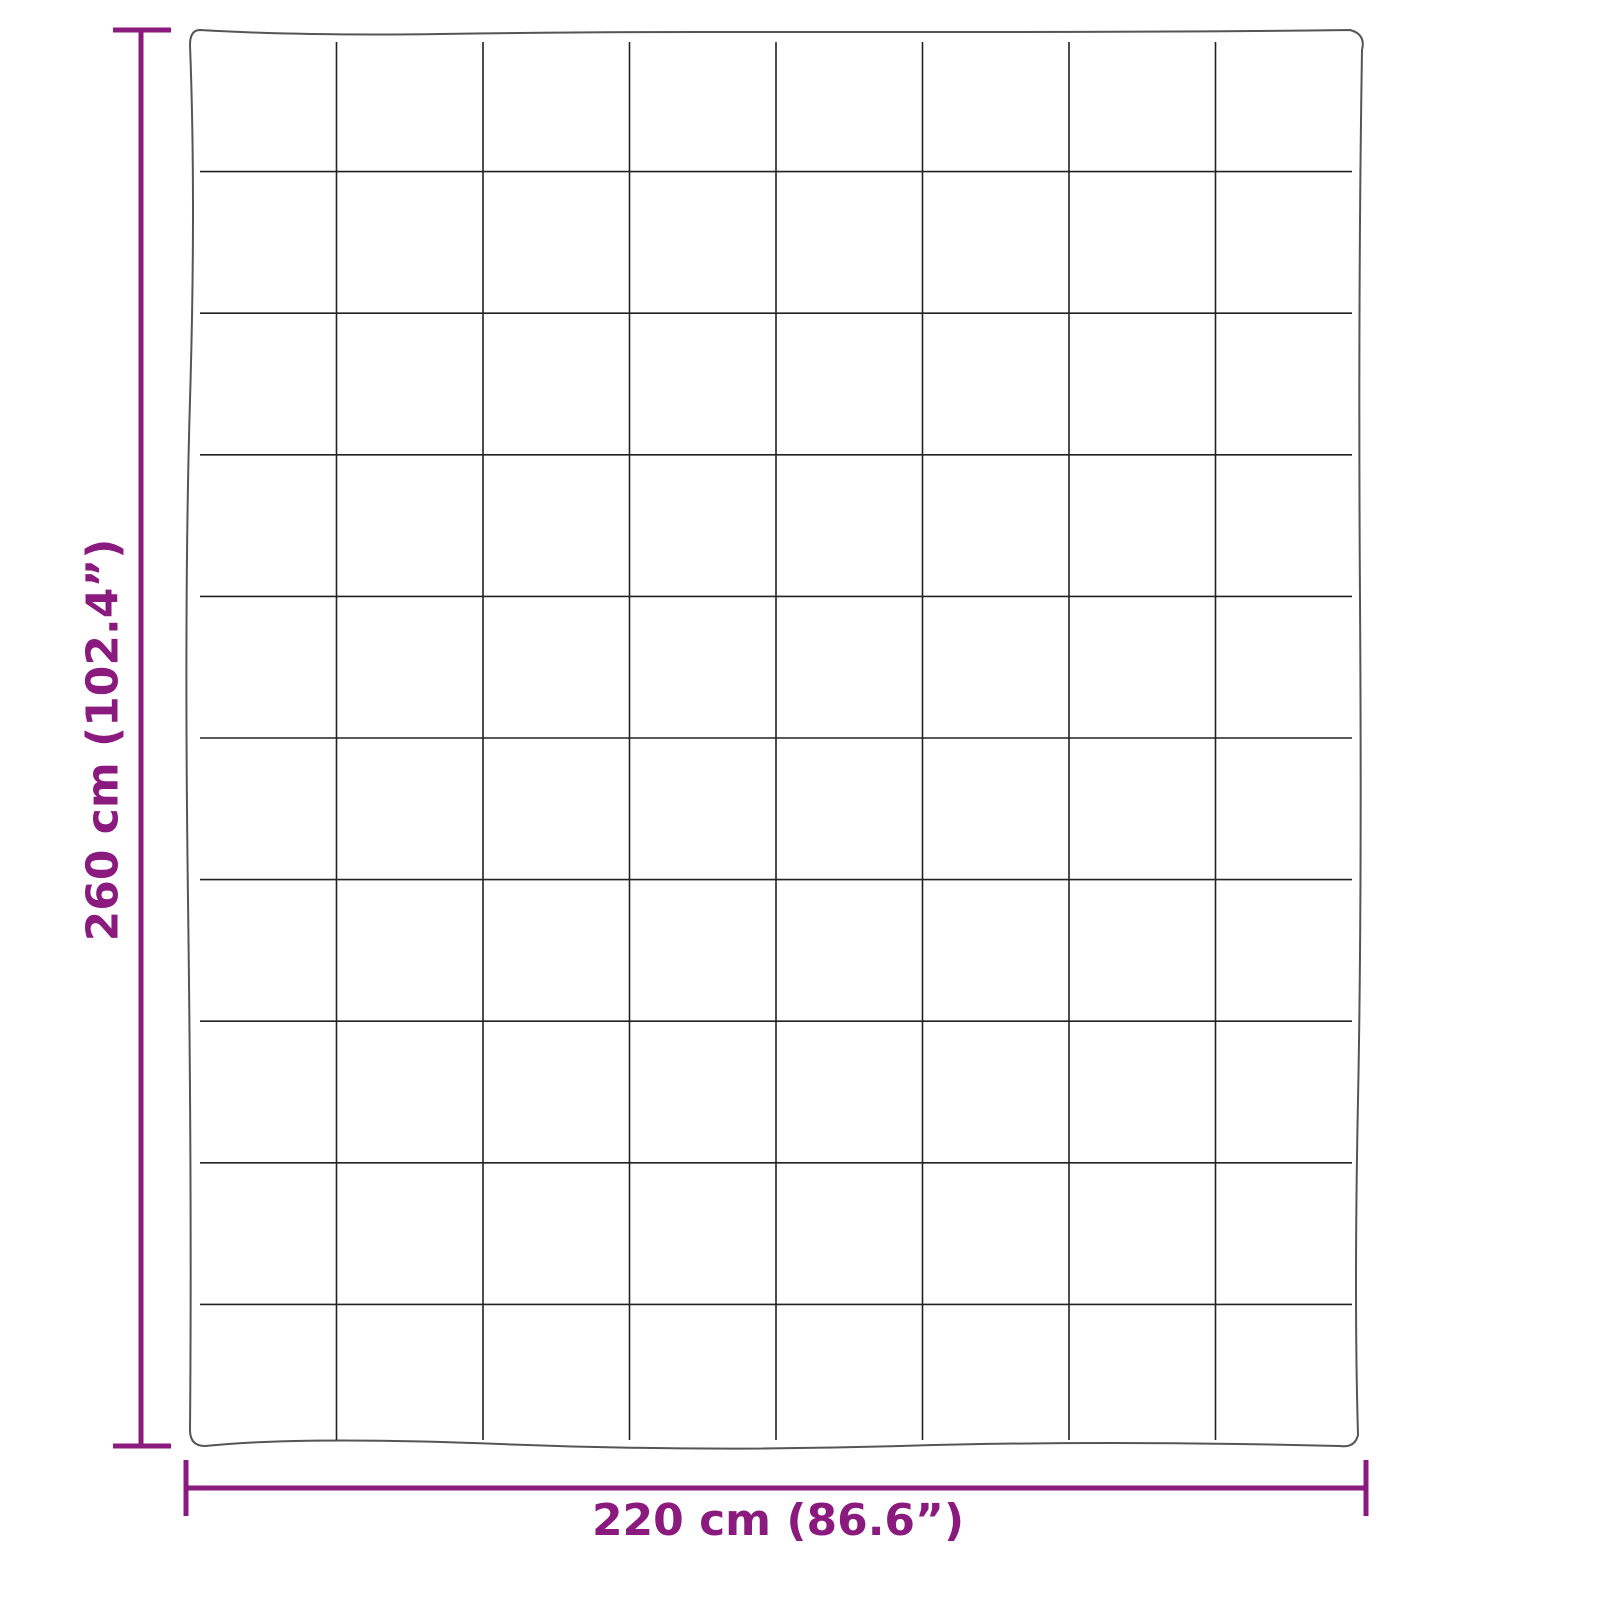 The height and width of the screenshot is (1600, 1600). I want to click on height-dimension-label: 260 cm (102.4”), so click(103, 740).